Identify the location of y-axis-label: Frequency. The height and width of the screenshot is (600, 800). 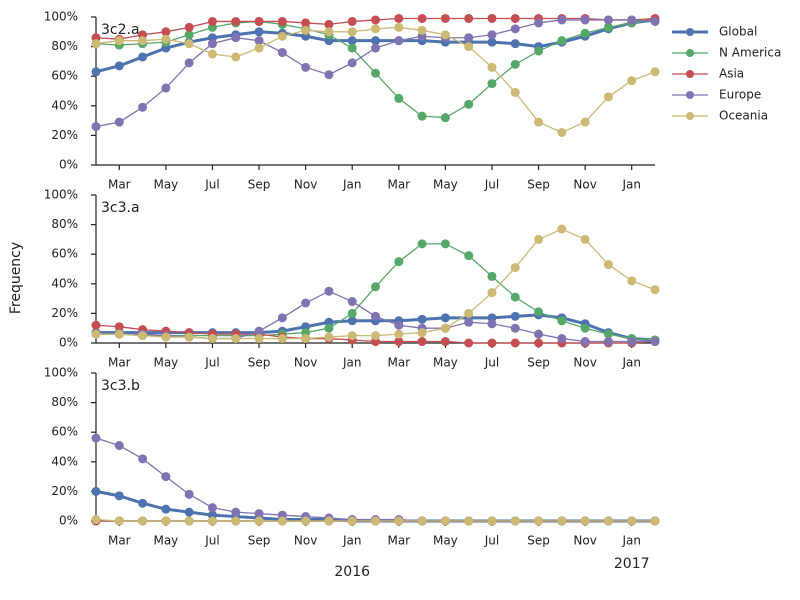
(16, 278).